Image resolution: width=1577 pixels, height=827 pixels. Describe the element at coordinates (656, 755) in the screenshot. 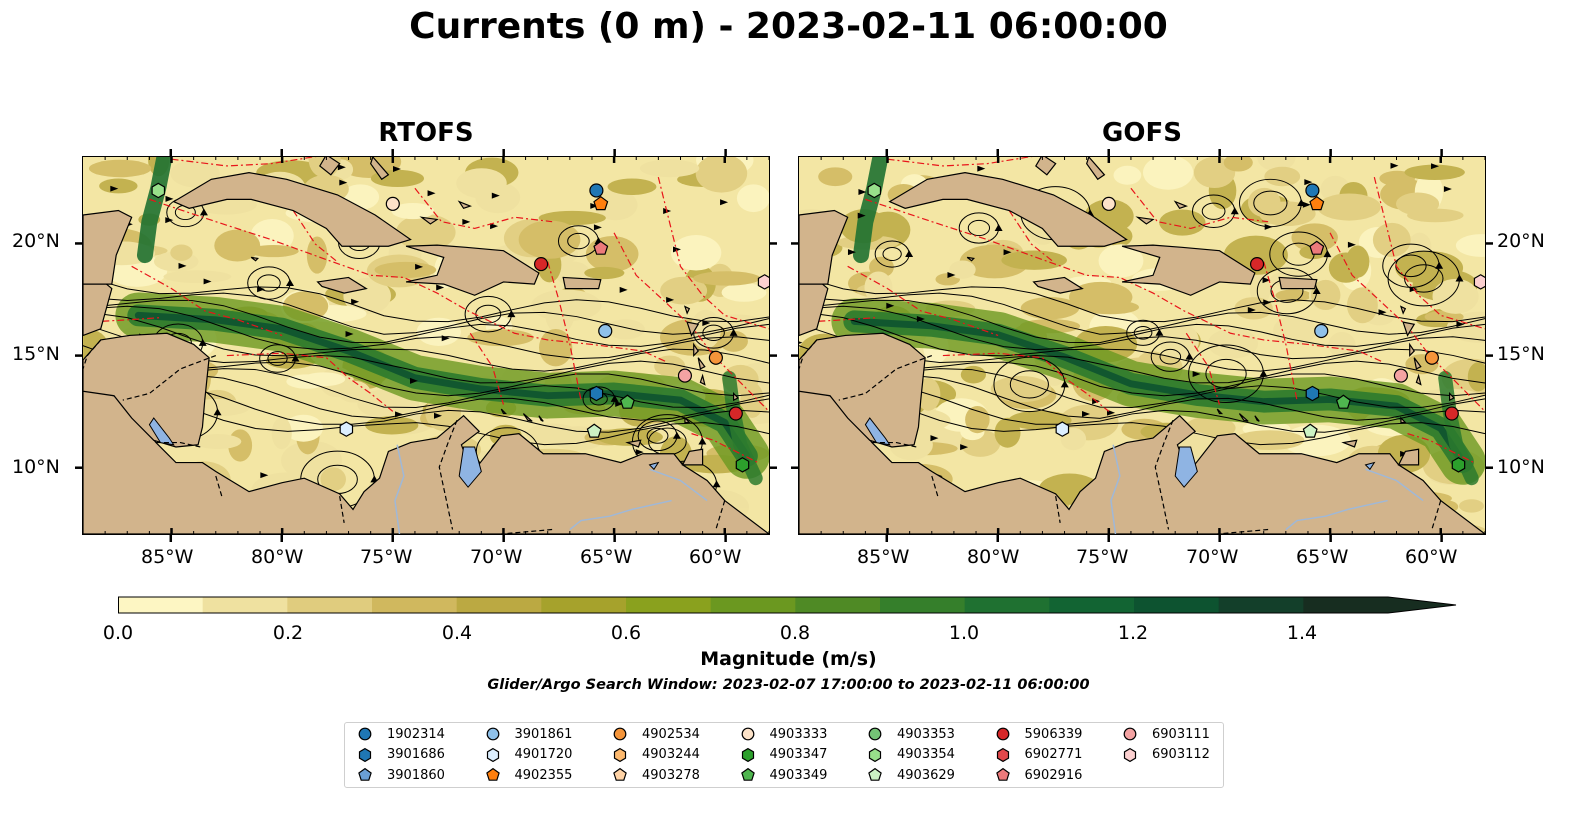

I see `legend-entry: 4903244` at that location.